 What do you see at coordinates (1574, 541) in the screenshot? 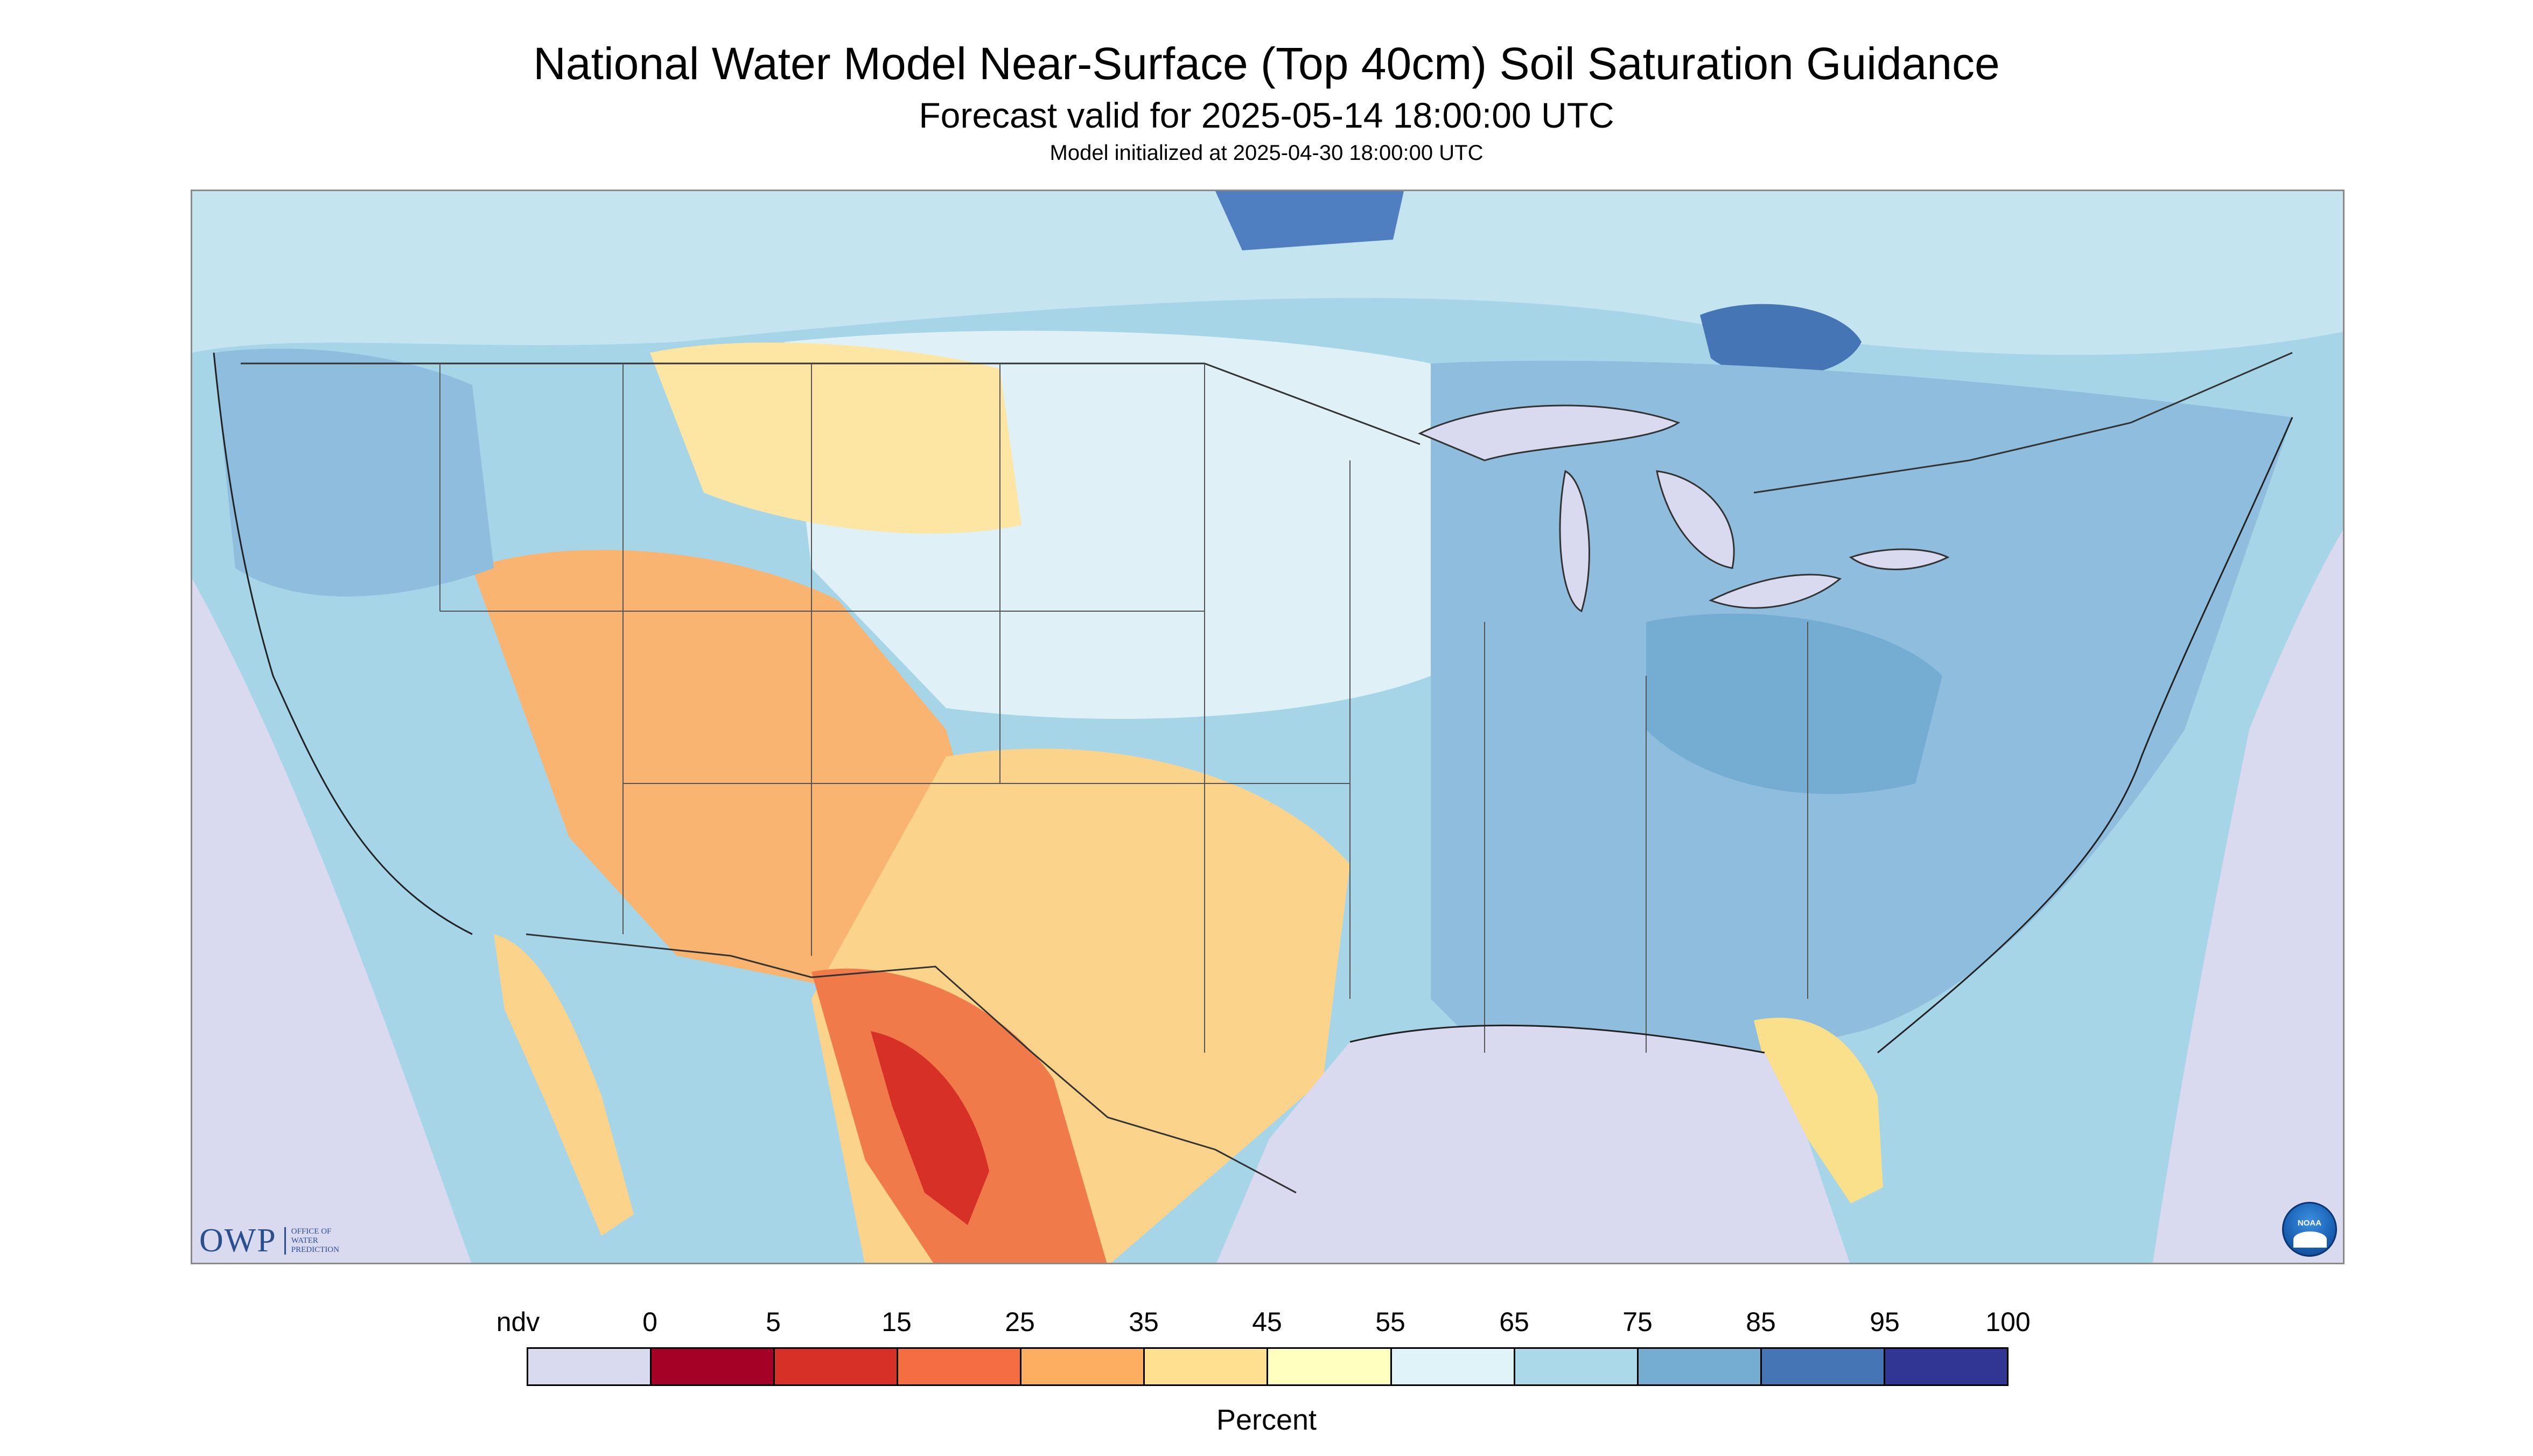
I see `lake-michigan` at bounding box center [1574, 541].